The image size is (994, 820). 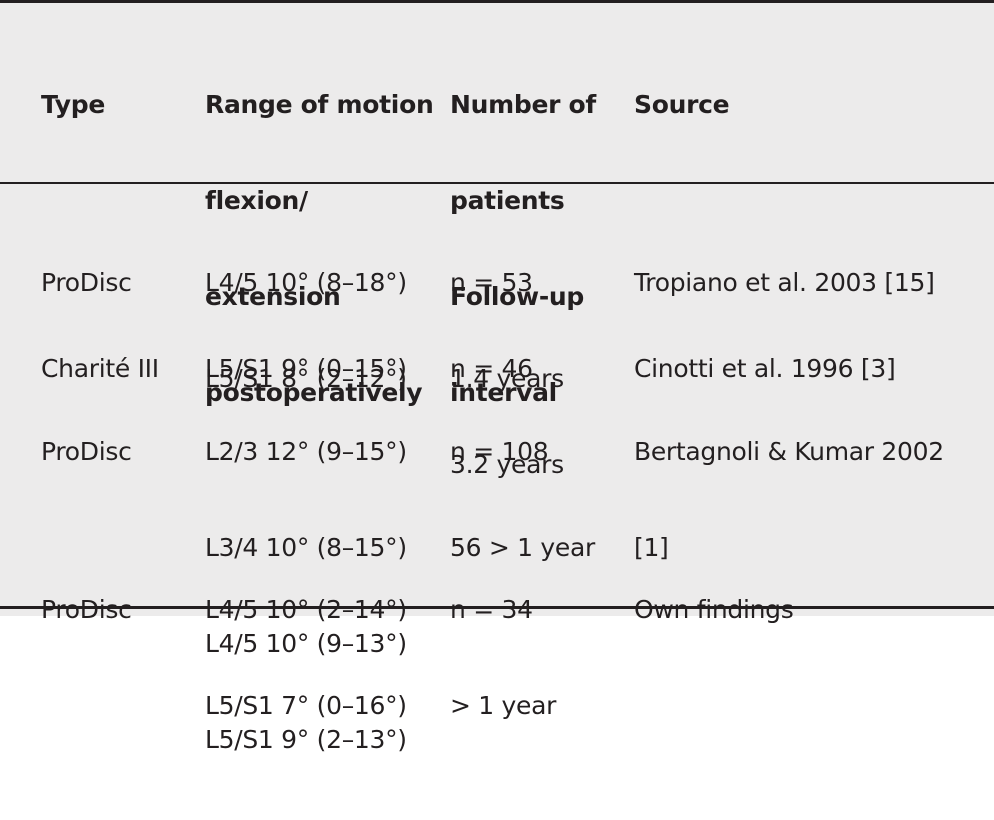 I want to click on header-source: Source, so click(x=682, y=105).